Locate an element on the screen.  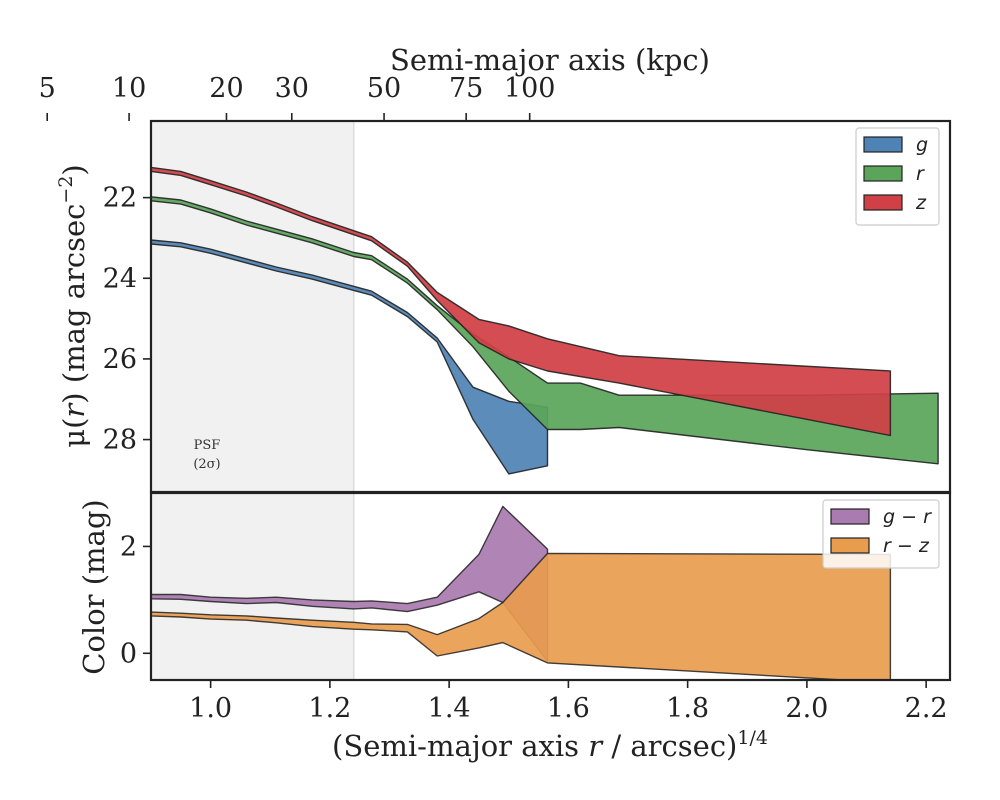
top-x-tick-label: 50 is located at coordinates (384, 88).